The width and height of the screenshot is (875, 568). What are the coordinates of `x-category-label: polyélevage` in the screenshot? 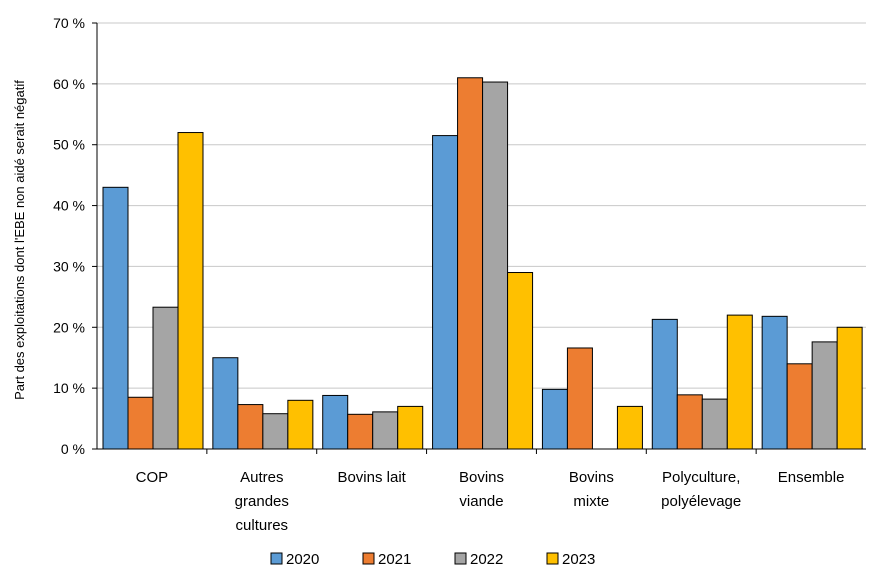 It's located at (701, 501).